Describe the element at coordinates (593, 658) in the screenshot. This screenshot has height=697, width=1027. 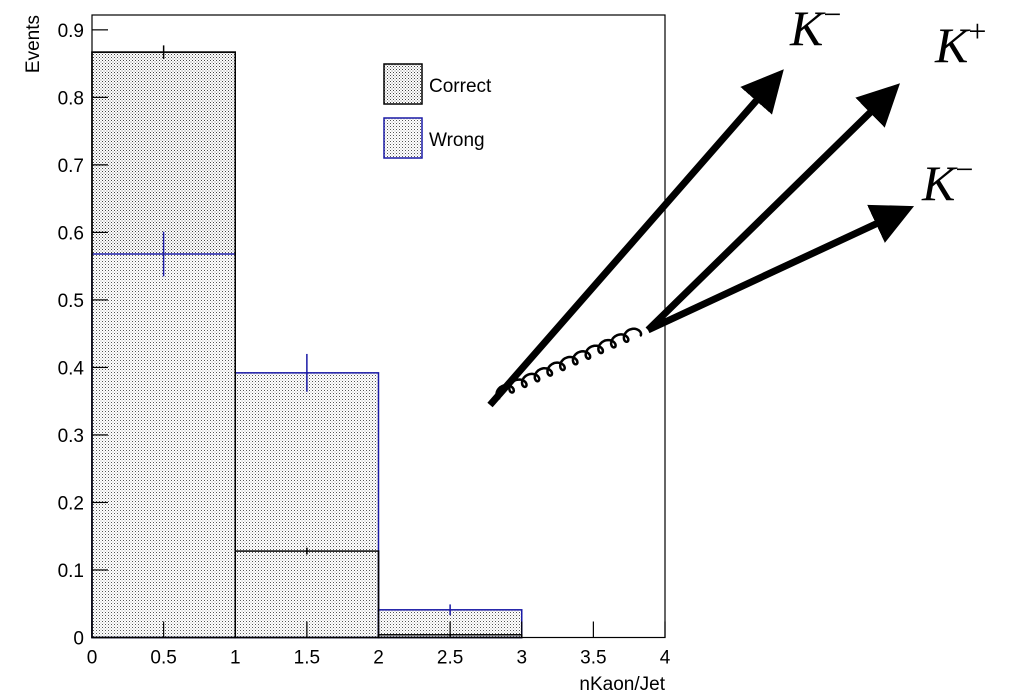
I see `x-tick-label: 3.5` at that location.